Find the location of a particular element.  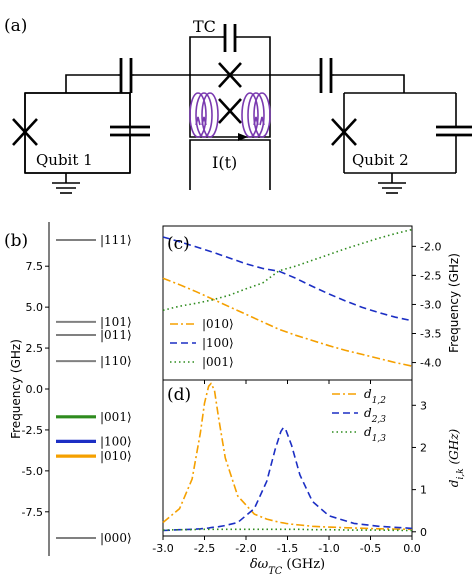

y-tick-label: 0.0 is located at coordinates (35, 389).